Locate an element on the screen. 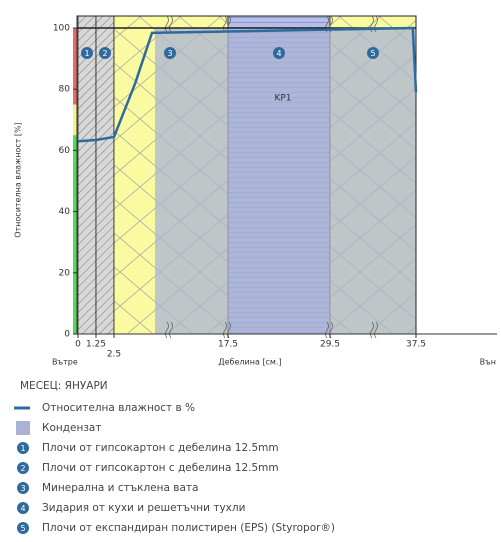 This screenshot has height=542, width=501. x-tick-label: 37.5 is located at coordinates (416, 345).